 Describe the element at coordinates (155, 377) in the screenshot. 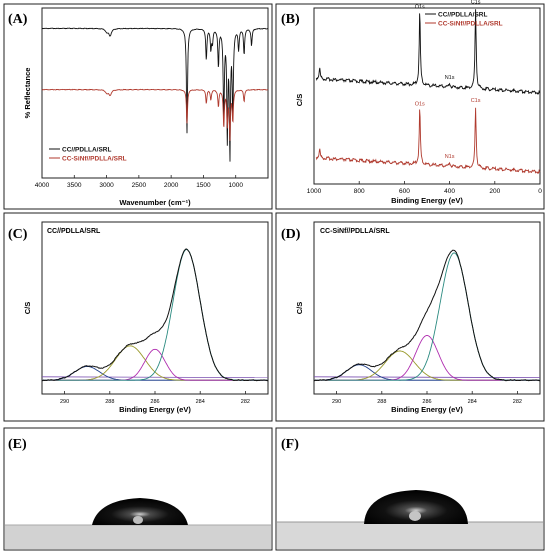

I see `panel-c-background-line` at that location.